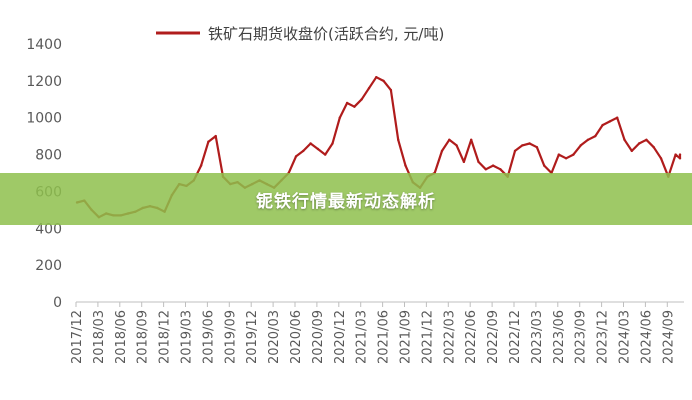  What do you see at coordinates (646, 337) in the screenshot?
I see `x-tick-label: 2024/06` at bounding box center [646, 337].